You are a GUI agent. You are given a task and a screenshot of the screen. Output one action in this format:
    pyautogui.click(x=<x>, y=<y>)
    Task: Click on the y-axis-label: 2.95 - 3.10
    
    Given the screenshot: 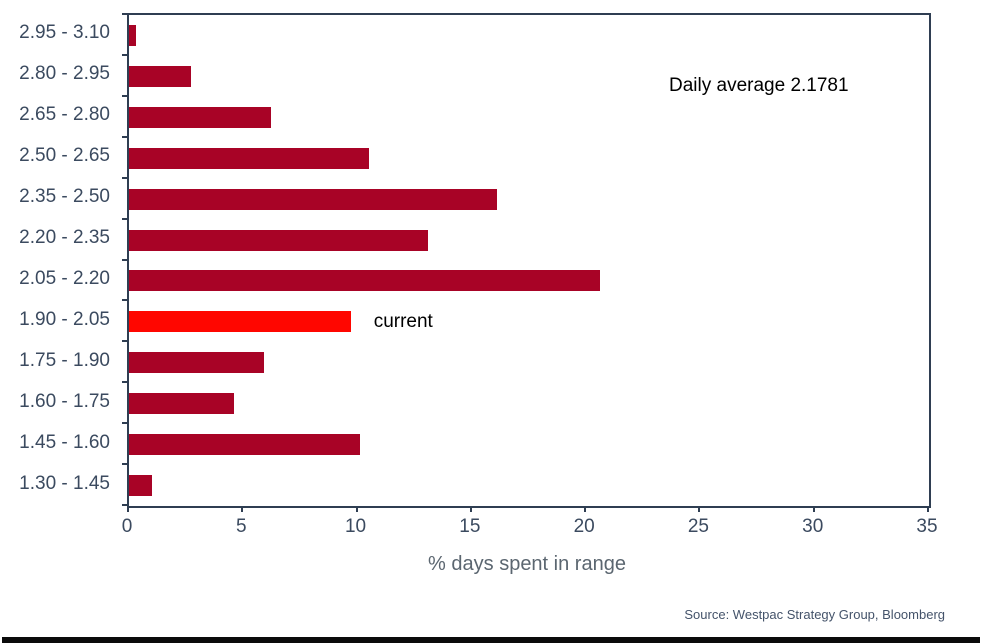 What is the action you would take?
    pyautogui.click(x=64, y=33)
    